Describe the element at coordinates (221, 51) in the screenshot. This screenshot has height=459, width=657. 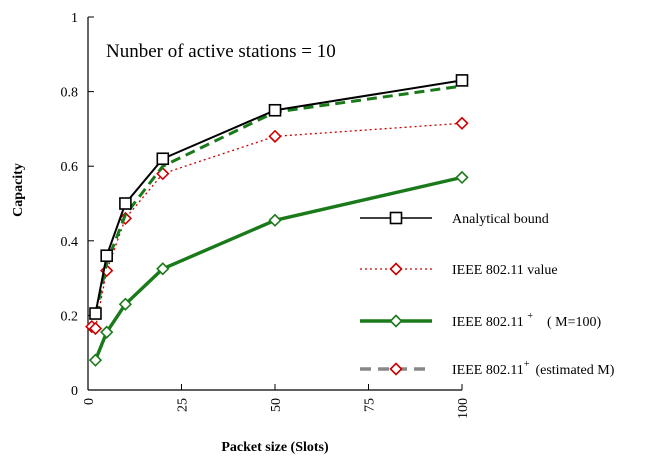
I see `chart-annotation: Nunber of active stations = 10` at that location.